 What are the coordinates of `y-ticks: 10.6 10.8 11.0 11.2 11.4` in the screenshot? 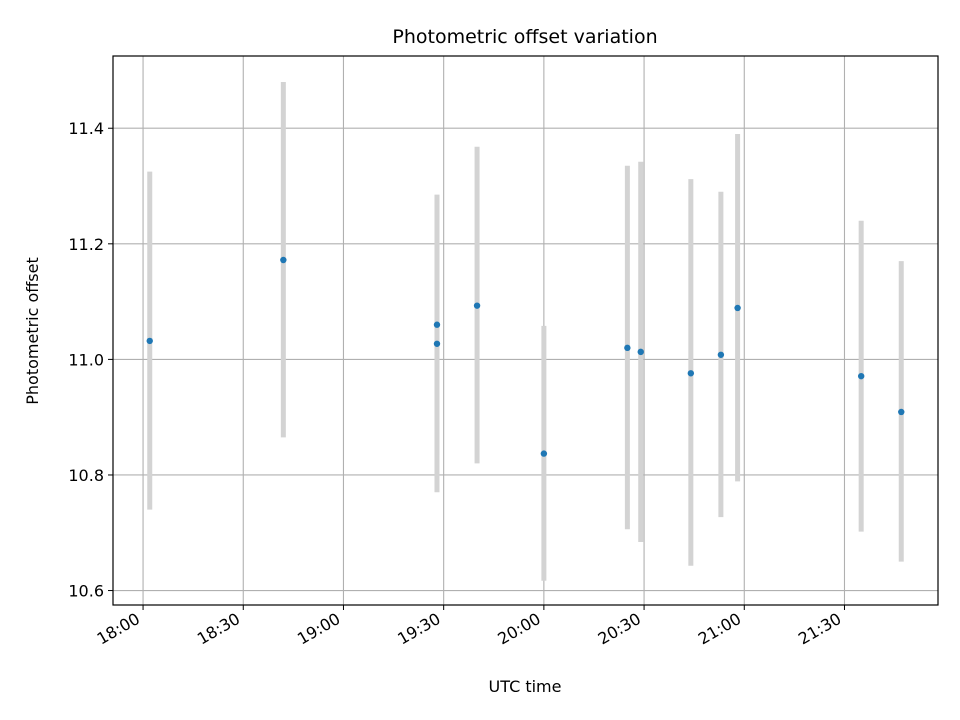 It's located at (90, 360).